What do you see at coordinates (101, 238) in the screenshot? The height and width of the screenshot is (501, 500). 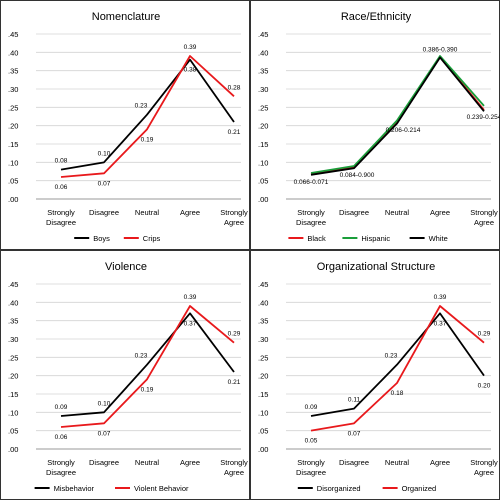 I see `legend-label: Boys` at bounding box center [101, 238].